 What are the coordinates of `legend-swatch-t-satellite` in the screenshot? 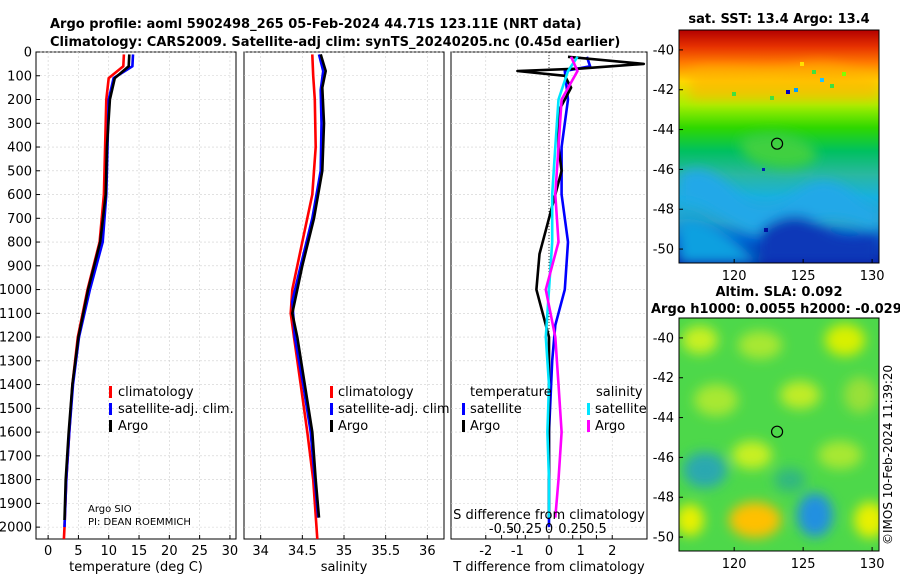 It's located at (463, 409).